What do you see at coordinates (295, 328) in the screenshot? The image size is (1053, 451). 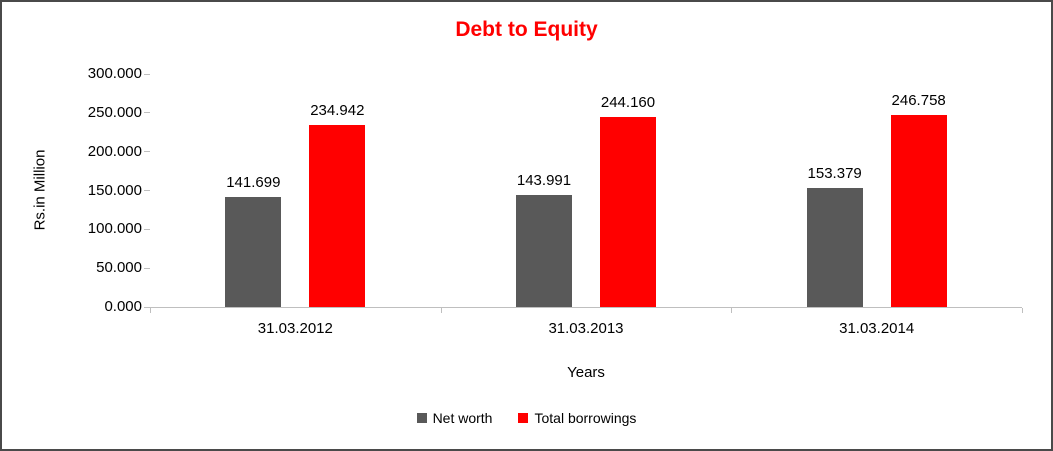 I see `x-tick-label: 31.03.2012` at bounding box center [295, 328].